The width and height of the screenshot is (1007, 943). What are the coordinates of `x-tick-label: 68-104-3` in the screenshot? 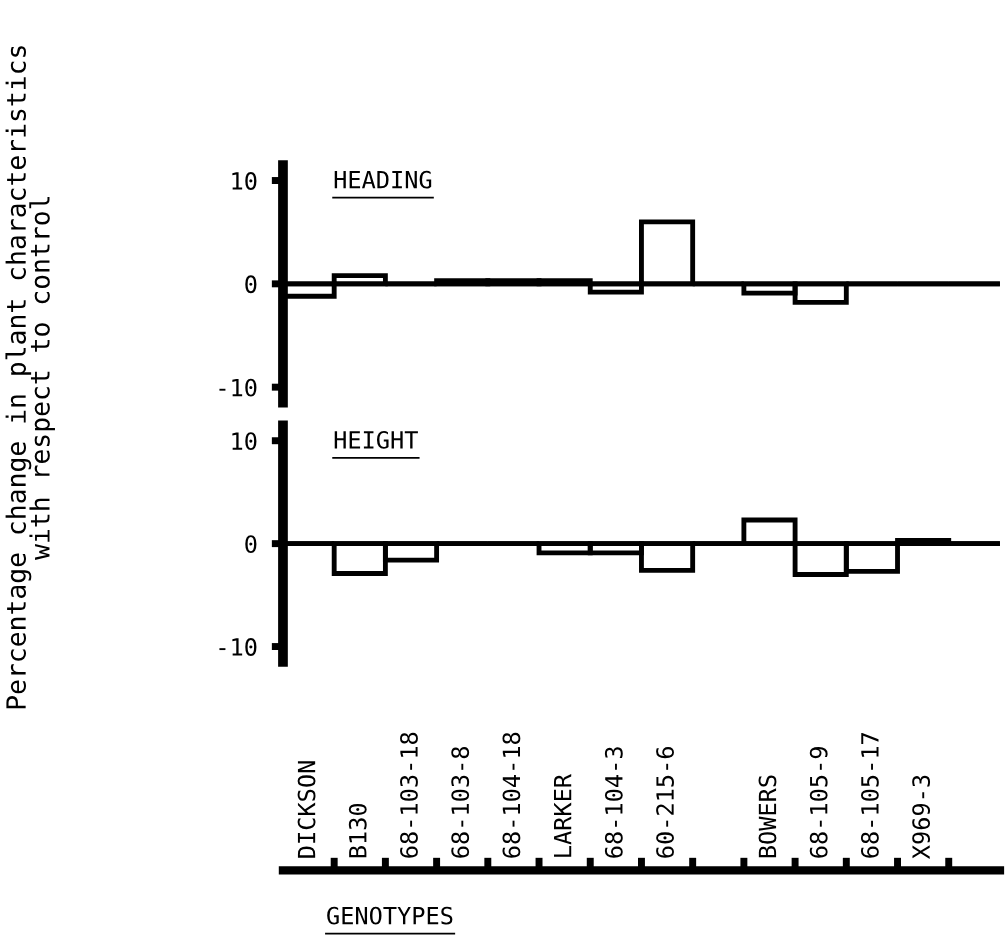 It's located at (613, 802).